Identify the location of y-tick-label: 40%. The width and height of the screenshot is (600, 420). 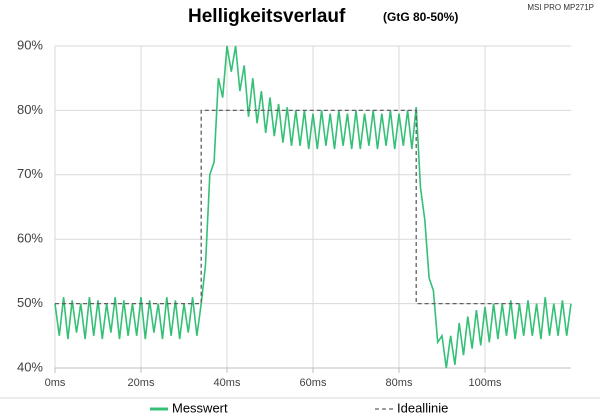
(30, 366).